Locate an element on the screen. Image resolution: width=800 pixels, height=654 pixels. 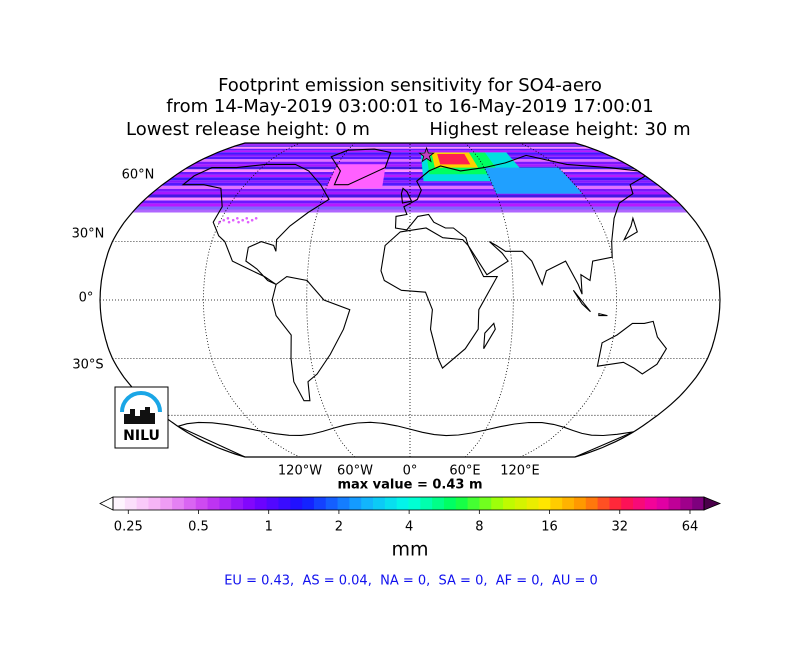
lat-label: 30°S is located at coordinates (87, 365).